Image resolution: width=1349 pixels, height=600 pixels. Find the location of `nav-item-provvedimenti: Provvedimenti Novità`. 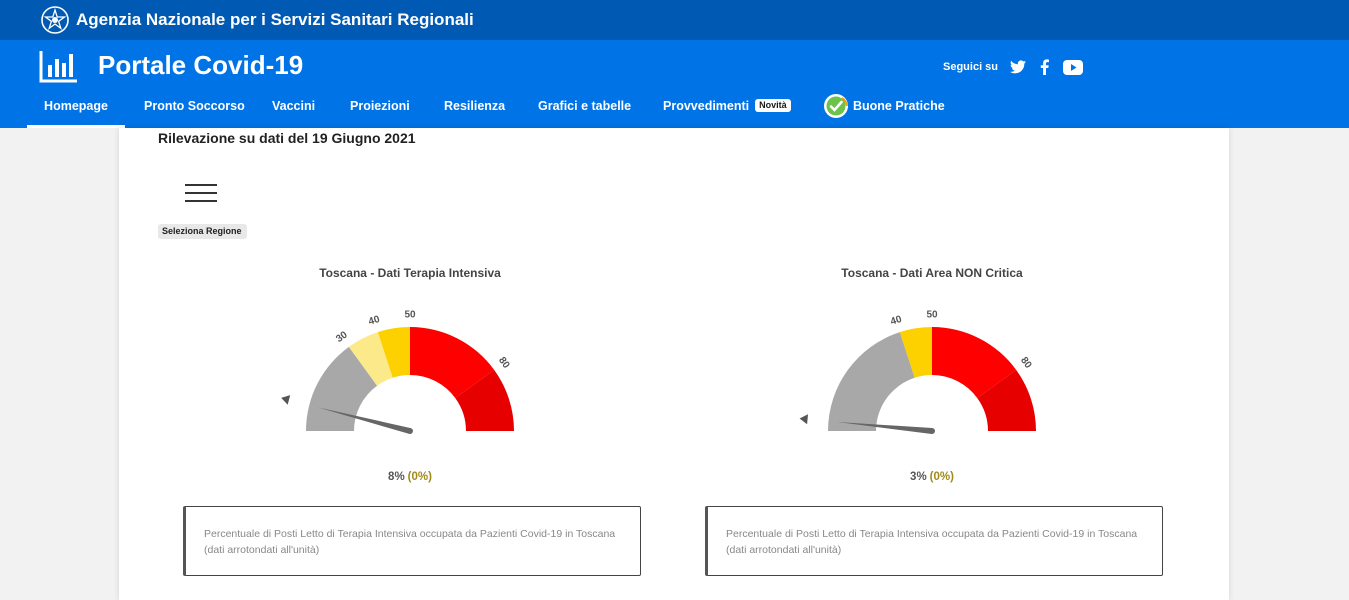

nav-item-provvedimenti: Provvedimenti Novità is located at coordinates (727, 106).